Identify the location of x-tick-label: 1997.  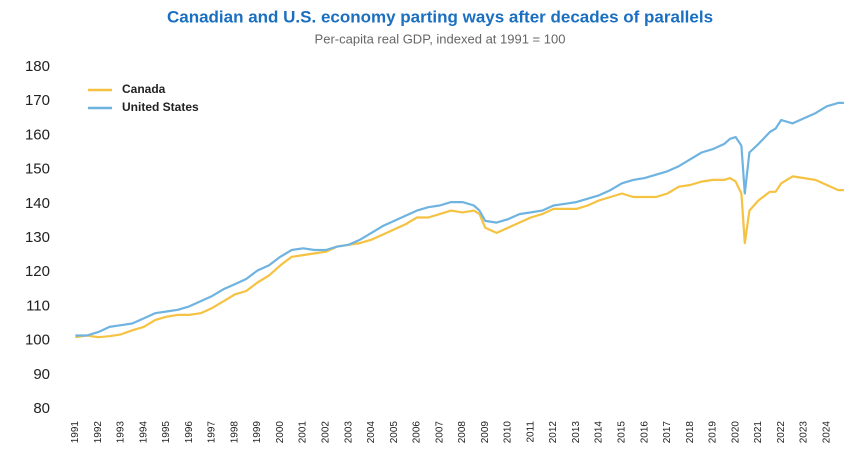
(212, 432).